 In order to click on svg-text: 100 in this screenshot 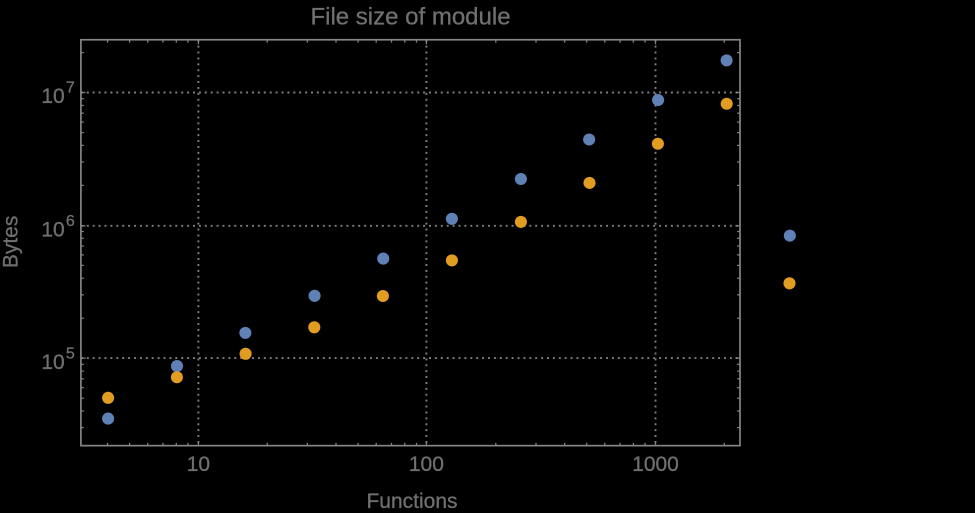, I will do `click(426, 464)`.